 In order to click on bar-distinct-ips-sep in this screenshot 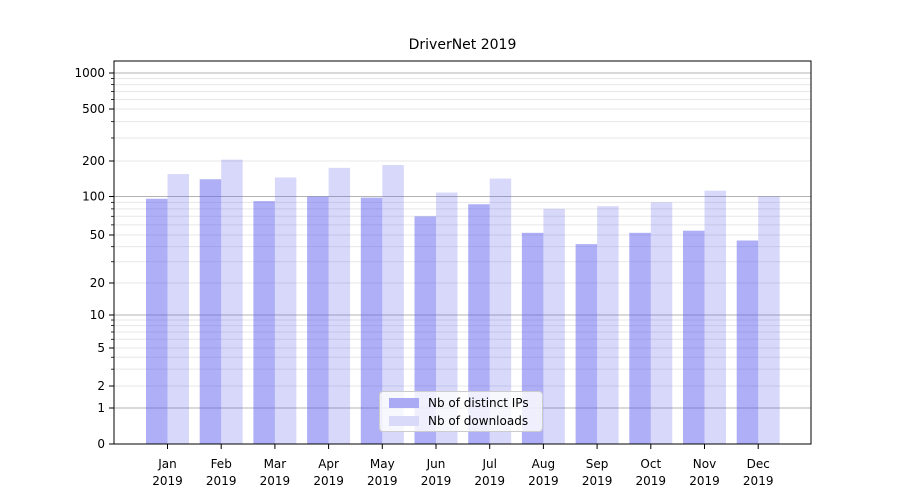, I will do `click(586, 344)`.